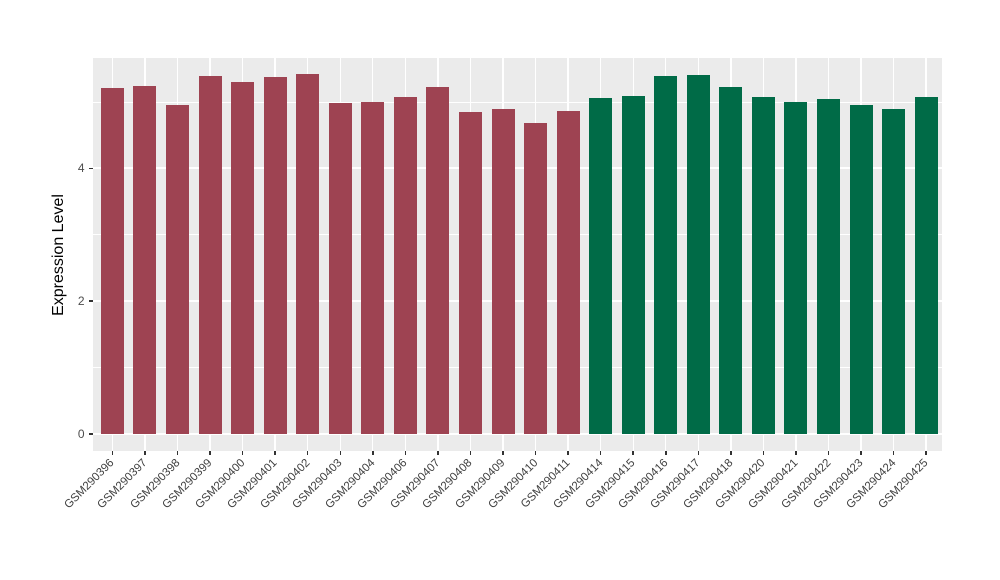 Image resolution: width=1000 pixels, height=580 pixels. Describe the element at coordinates (828, 266) in the screenshot. I see `bar-GSM290422` at that location.